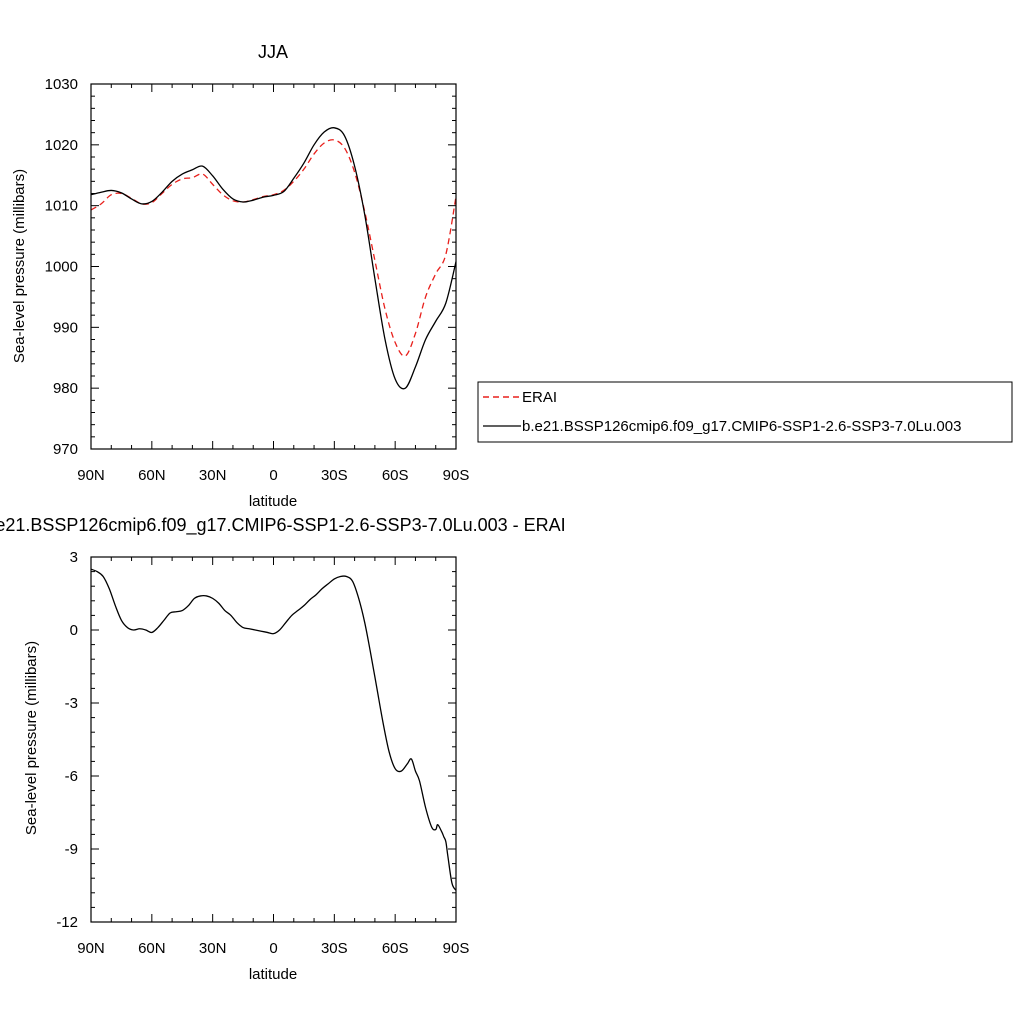 This screenshot has width=1024, height=1029. What do you see at coordinates (61, 206) in the screenshot?
I see `top-chart-ytick-label: 1010` at bounding box center [61, 206].